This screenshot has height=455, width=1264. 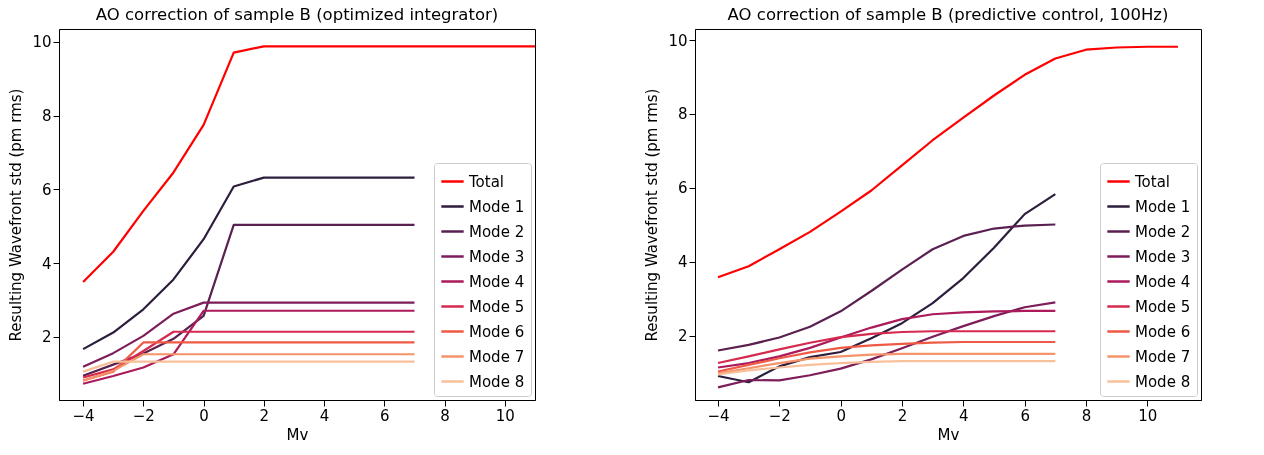 What do you see at coordinates (948, 14) in the screenshot?
I see `chart-title: AO correction of sample B (predictive control, 100Hz)` at bounding box center [948, 14].